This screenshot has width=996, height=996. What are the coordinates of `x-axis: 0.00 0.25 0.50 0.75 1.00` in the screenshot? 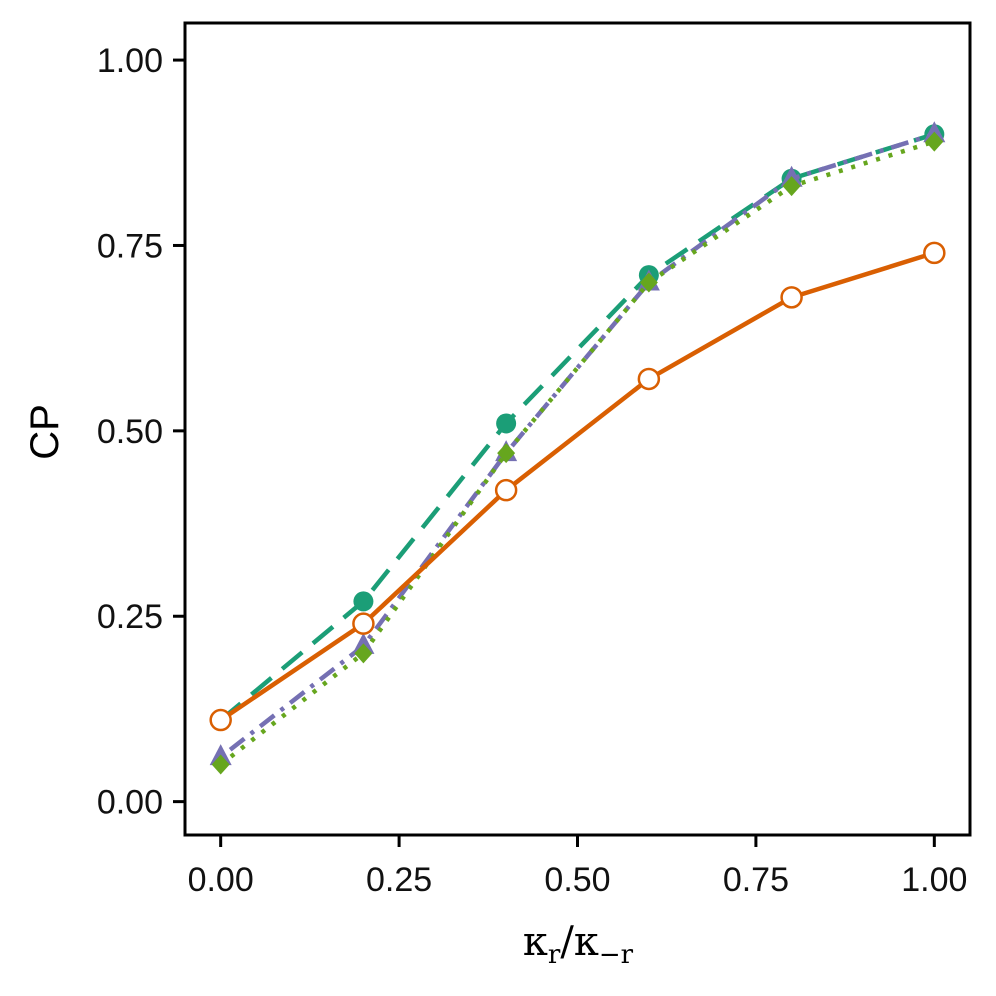 It's located at (577, 867).